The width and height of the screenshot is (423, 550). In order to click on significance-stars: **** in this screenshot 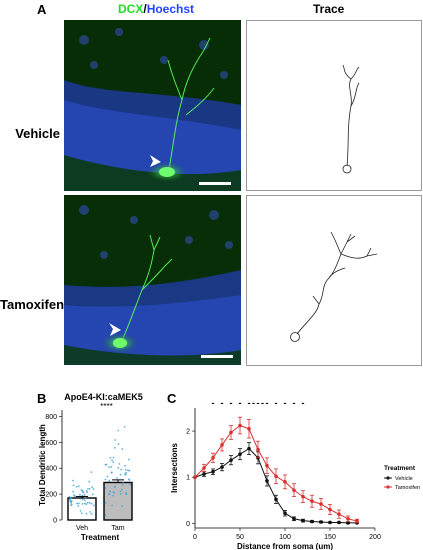, I will do `click(106, 406)`.